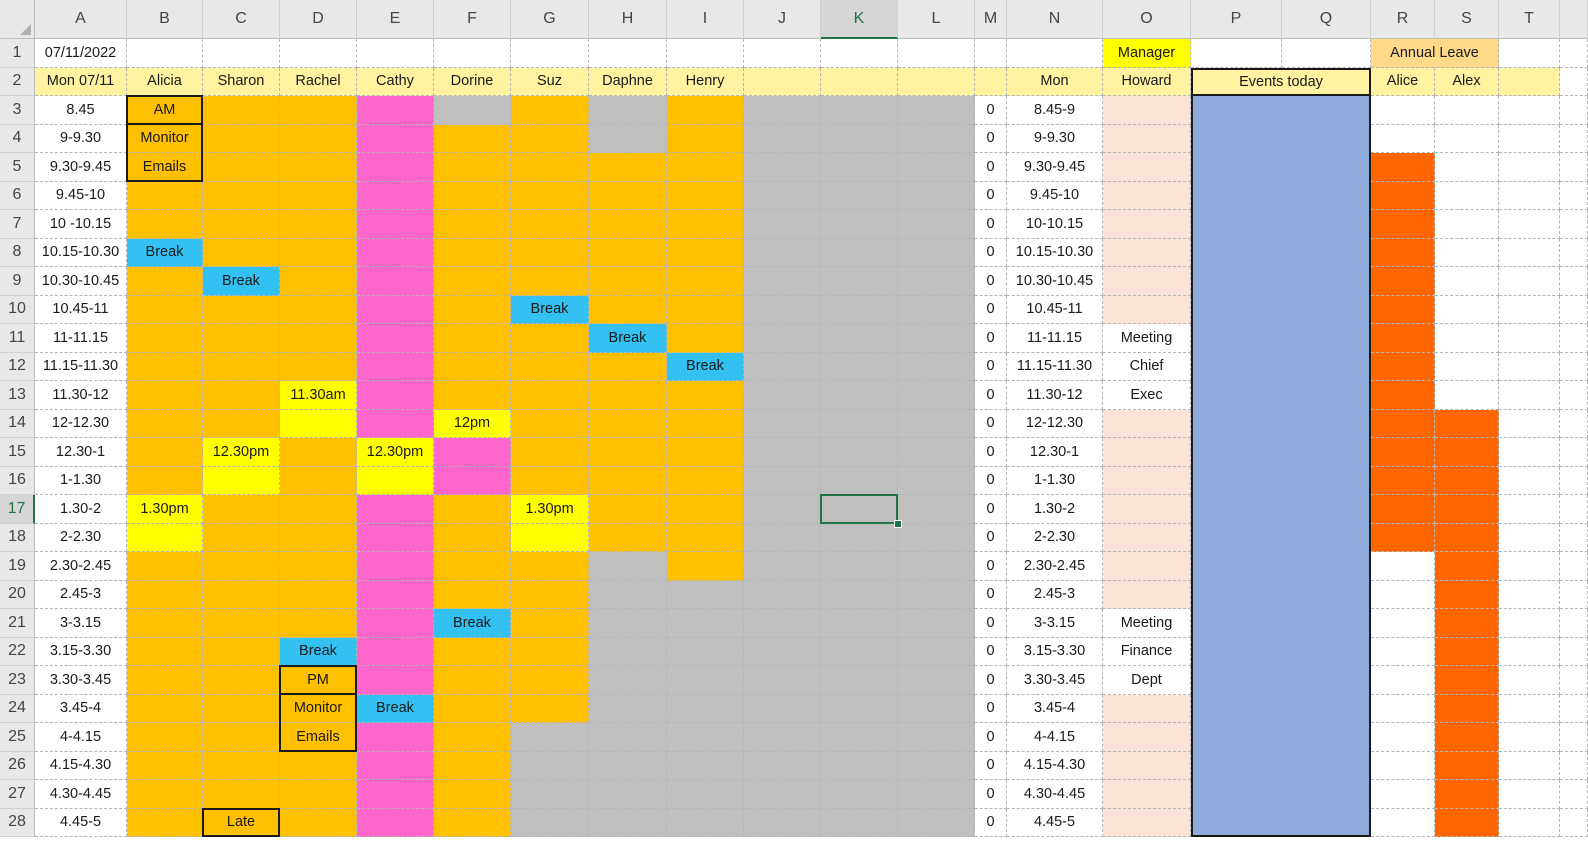 Image resolution: width=1588 pixels, height=850 pixels. I want to click on cell-s7, so click(1467, 224).